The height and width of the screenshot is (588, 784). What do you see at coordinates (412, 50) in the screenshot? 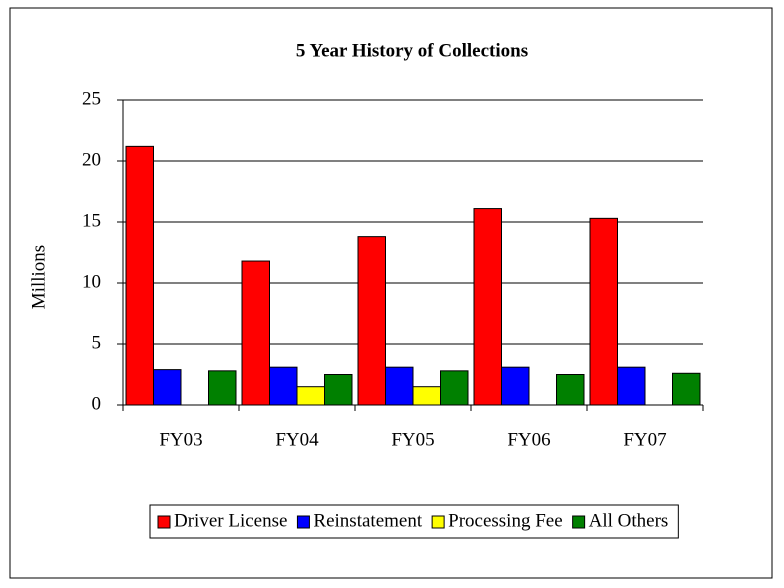
I see `chart-title: 5 Year History of Collections` at bounding box center [412, 50].